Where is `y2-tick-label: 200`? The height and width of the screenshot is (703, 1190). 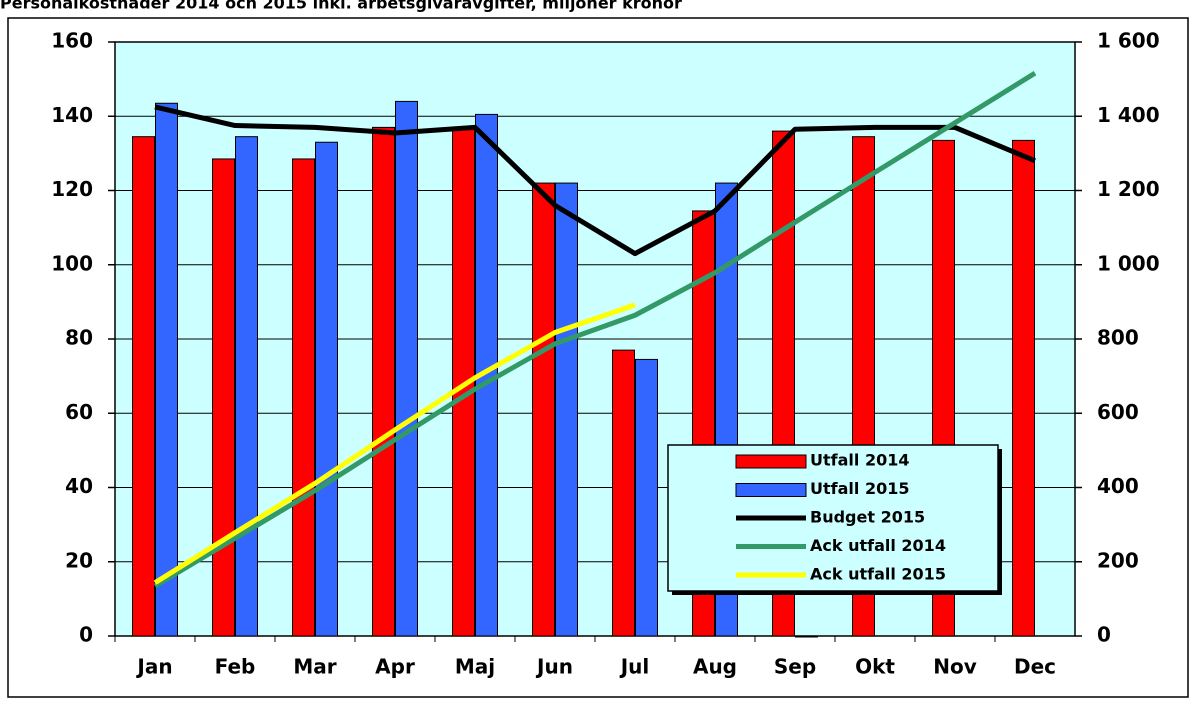 y2-tick-label: 200 is located at coordinates (1118, 560).